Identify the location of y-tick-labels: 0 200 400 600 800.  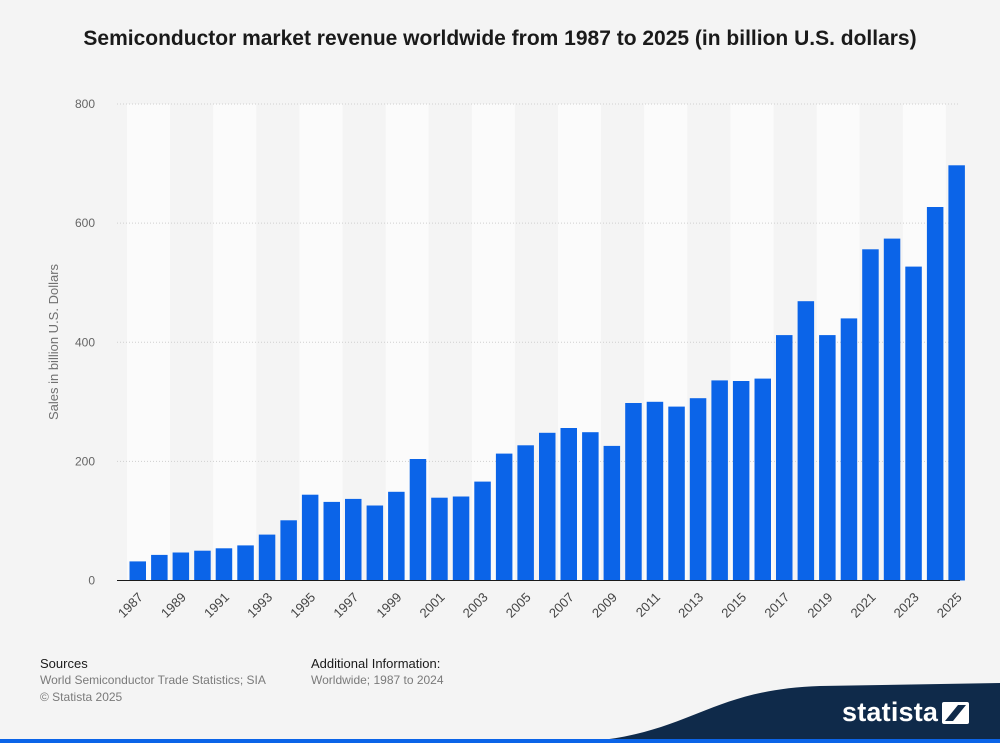
(85, 342).